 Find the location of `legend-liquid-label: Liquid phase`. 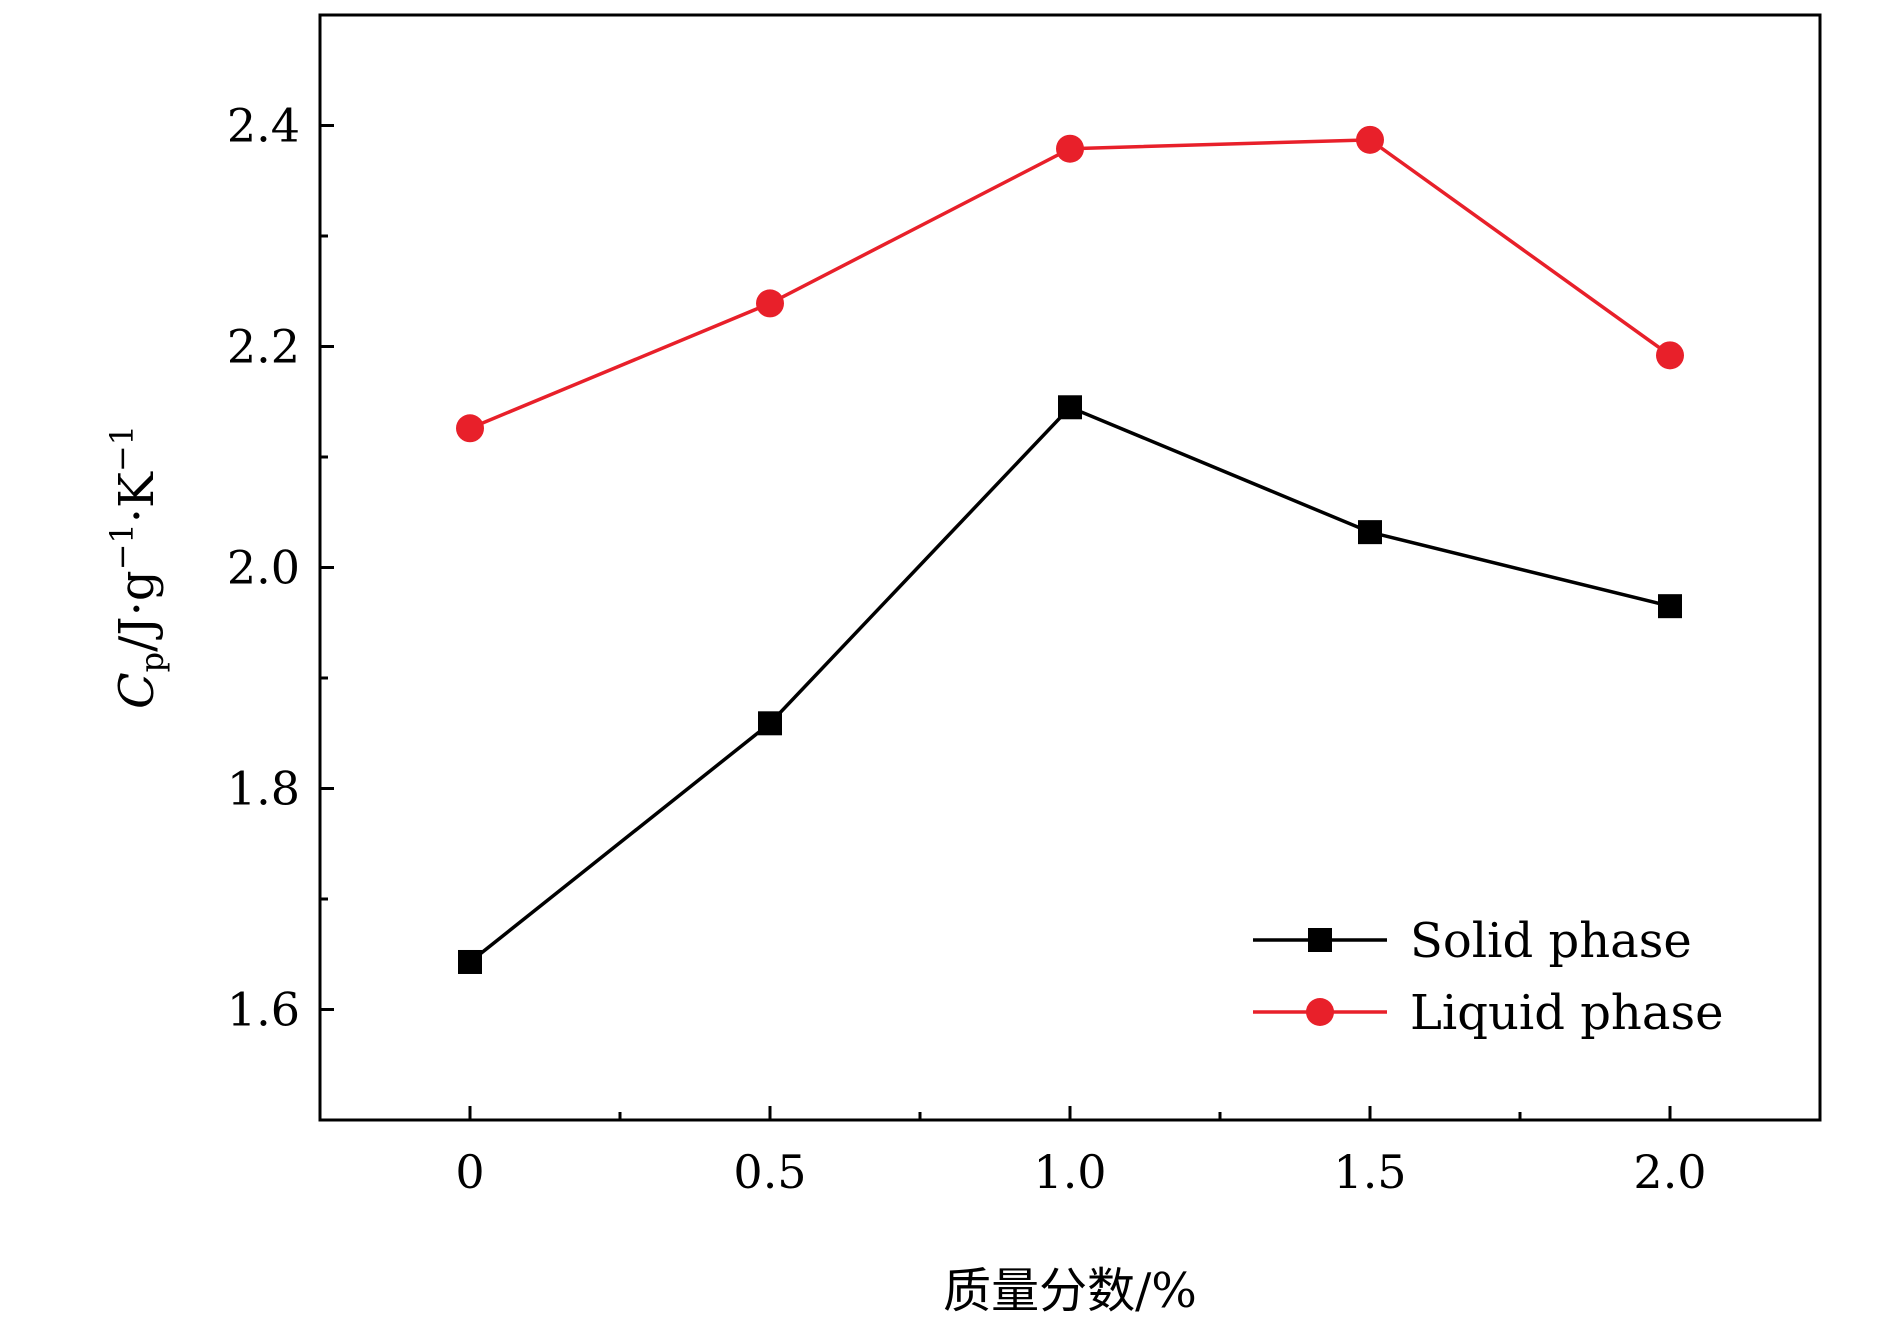

legend-liquid-label: Liquid phase is located at coordinates (1567, 1013).